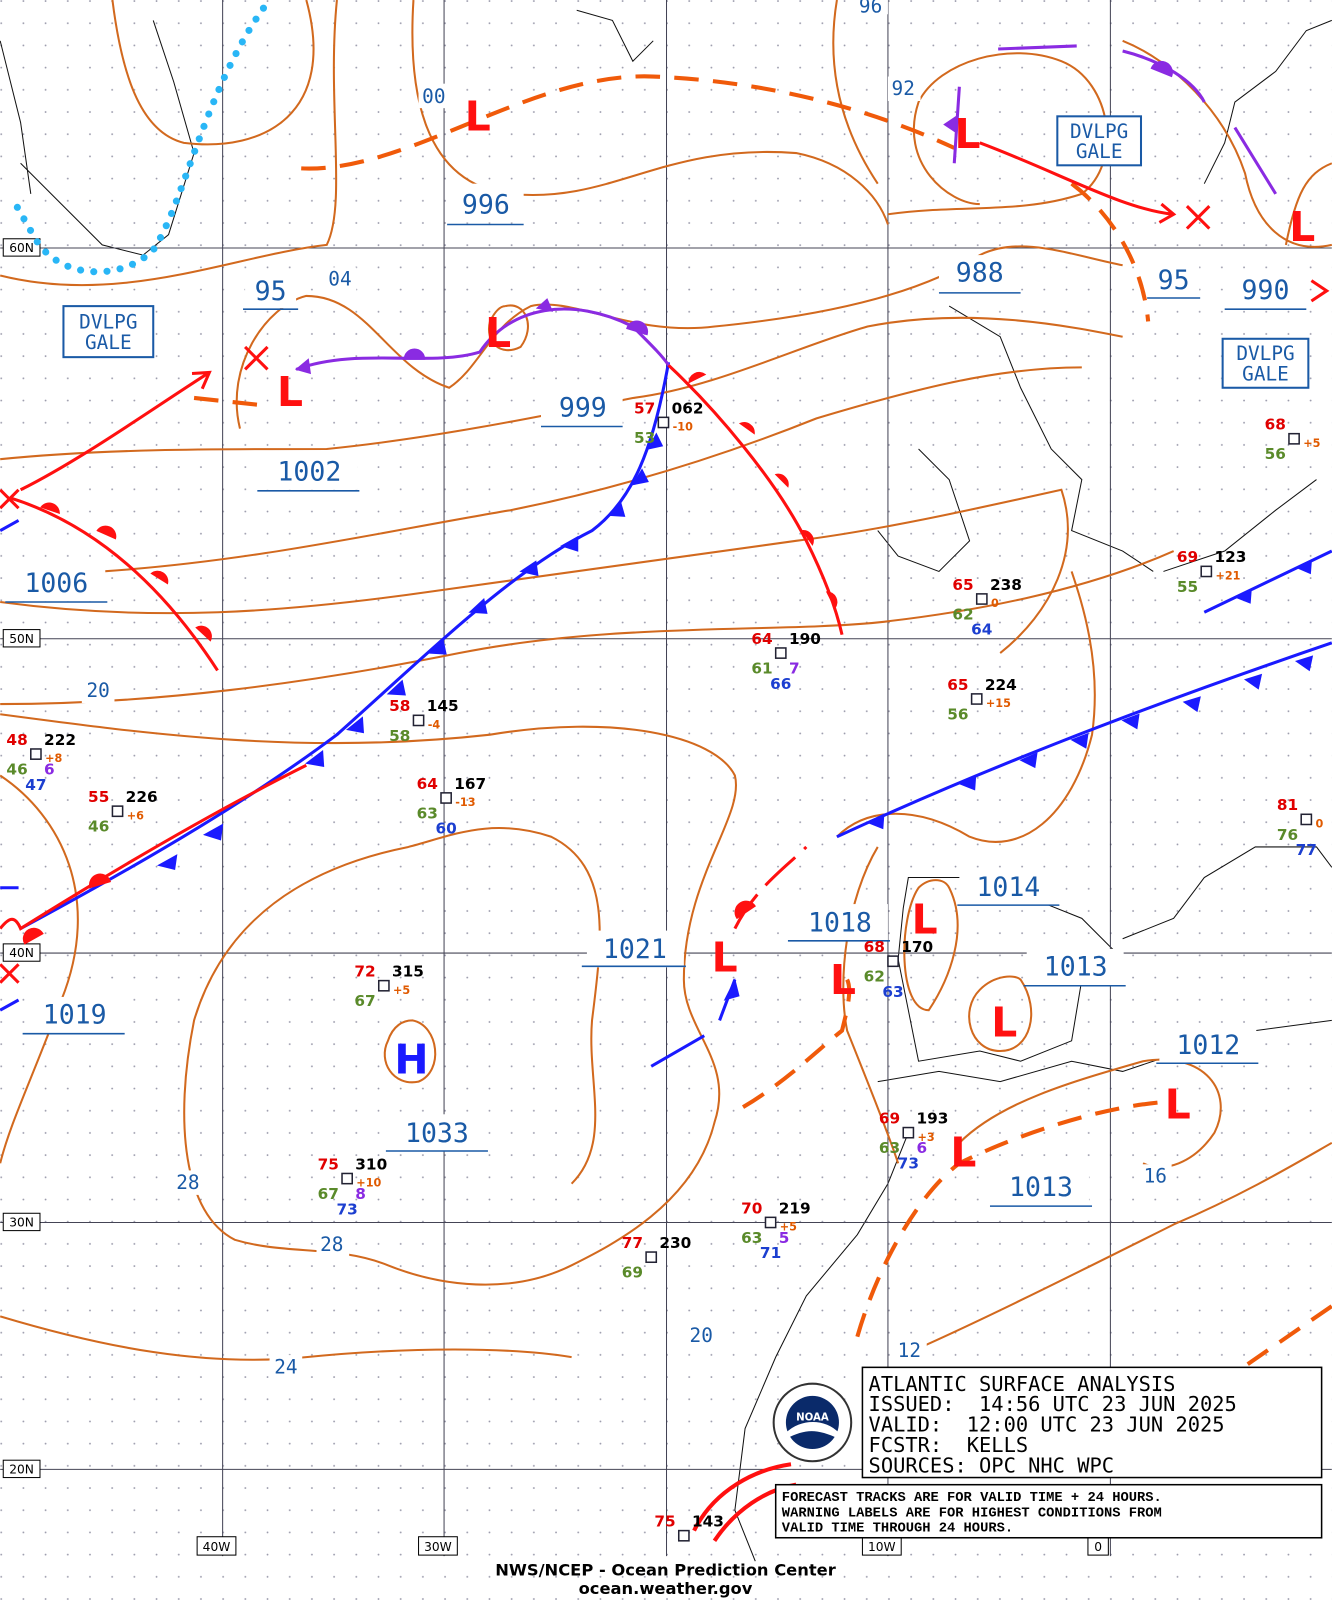 The image size is (1332, 1600). What do you see at coordinates (21, 953) in the screenshot?
I see `grid-label: 40N` at bounding box center [21, 953].